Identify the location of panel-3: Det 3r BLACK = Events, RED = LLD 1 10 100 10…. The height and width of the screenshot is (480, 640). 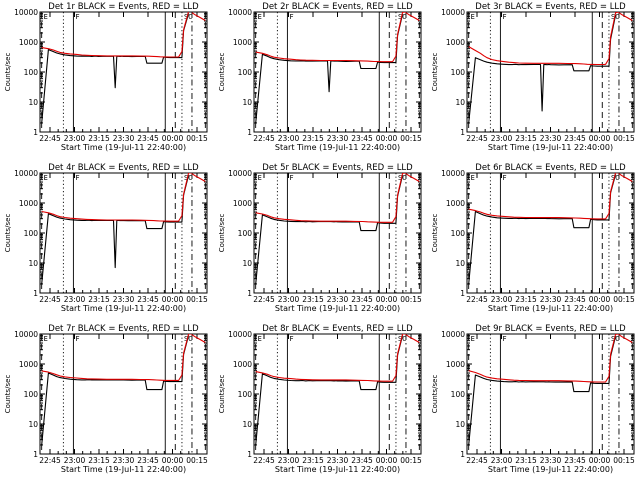
(533, 77).